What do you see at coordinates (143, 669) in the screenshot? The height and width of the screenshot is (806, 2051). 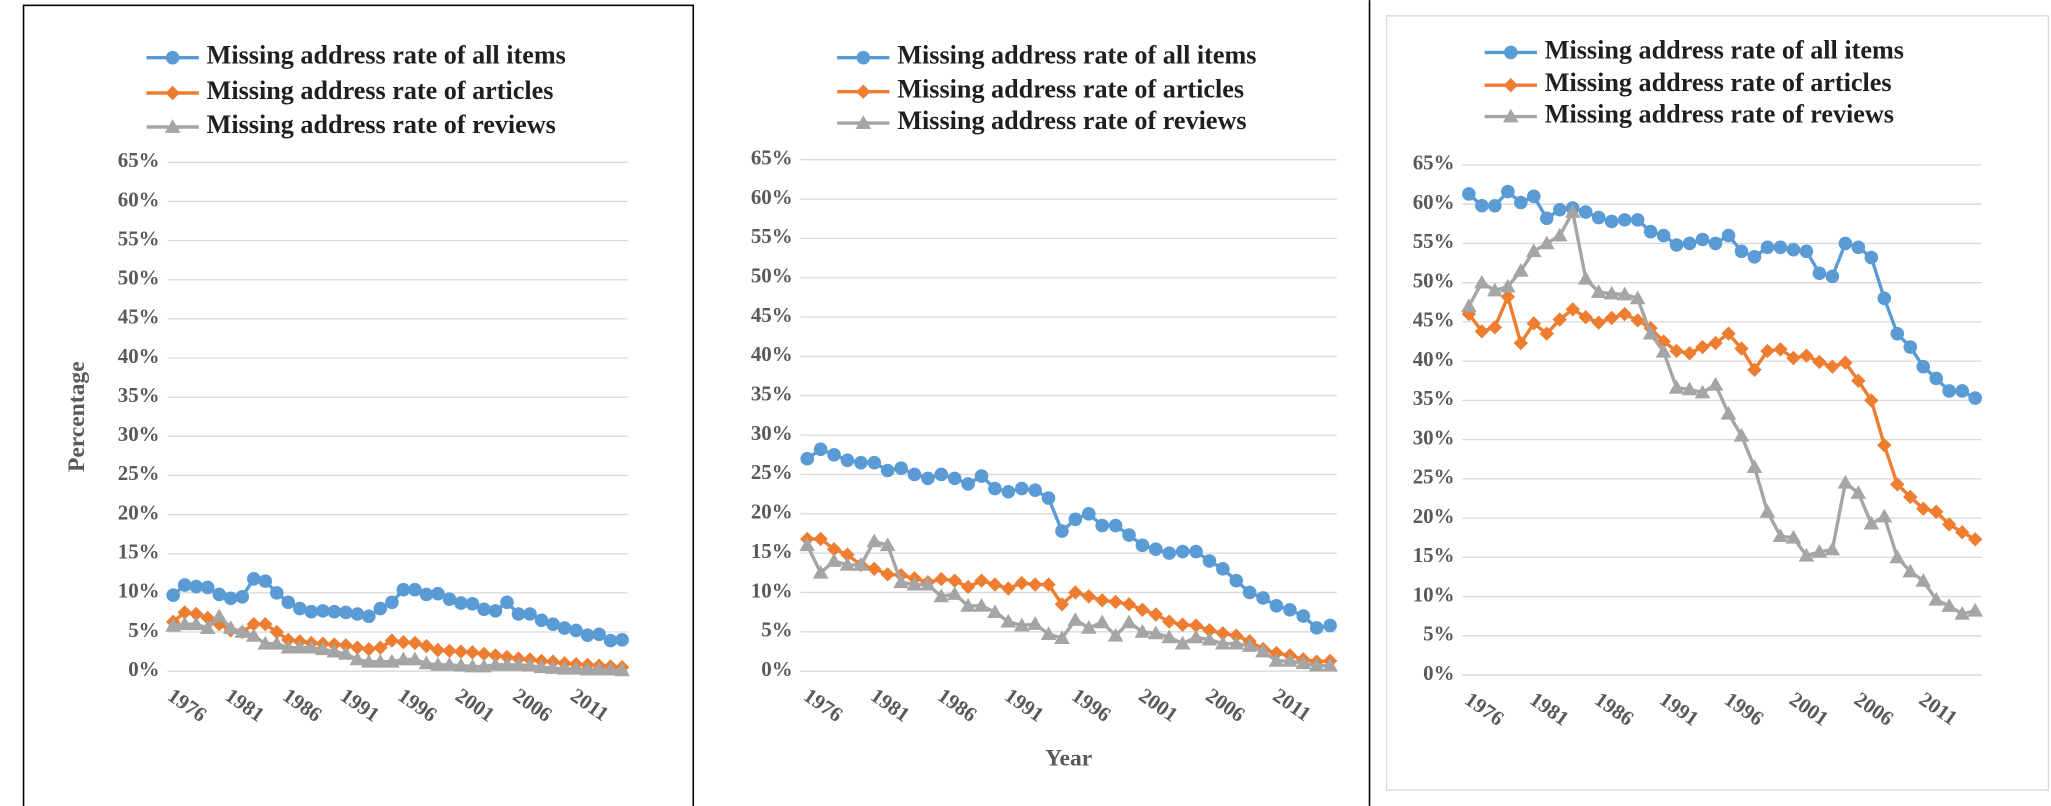 I see `y-tick-label: 0%` at bounding box center [143, 669].